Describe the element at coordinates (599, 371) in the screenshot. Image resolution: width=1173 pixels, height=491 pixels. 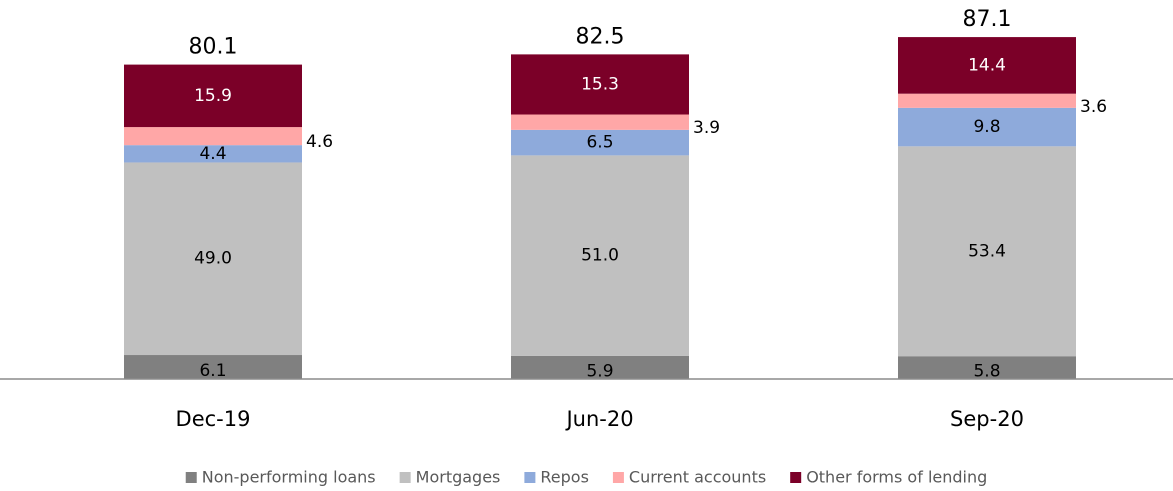
I see `data-label: 5.9` at that location.